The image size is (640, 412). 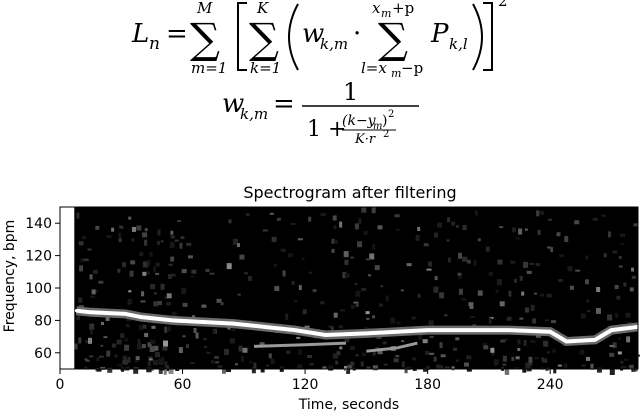 I want to click on right-paren-icon, so click(x=477, y=37).